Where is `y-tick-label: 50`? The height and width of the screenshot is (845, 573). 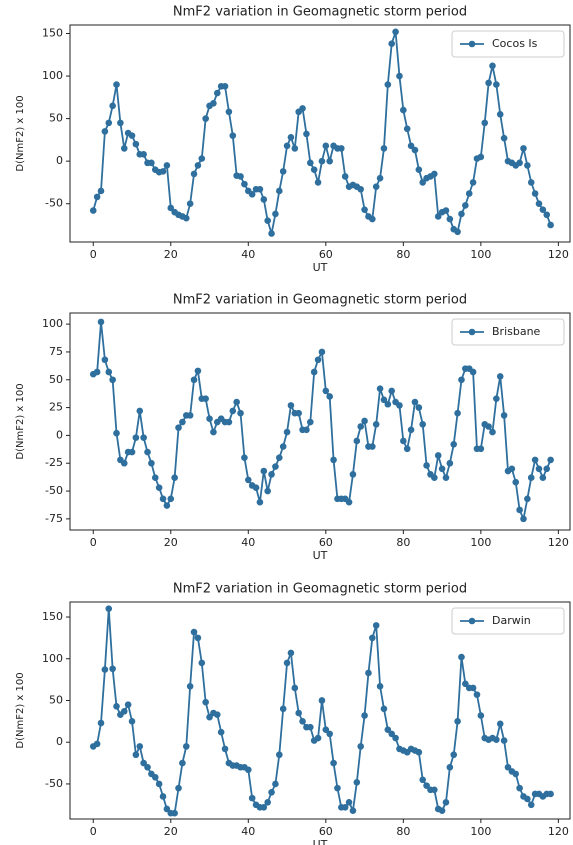
y-tick-label: 50 is located at coordinates (56, 379).